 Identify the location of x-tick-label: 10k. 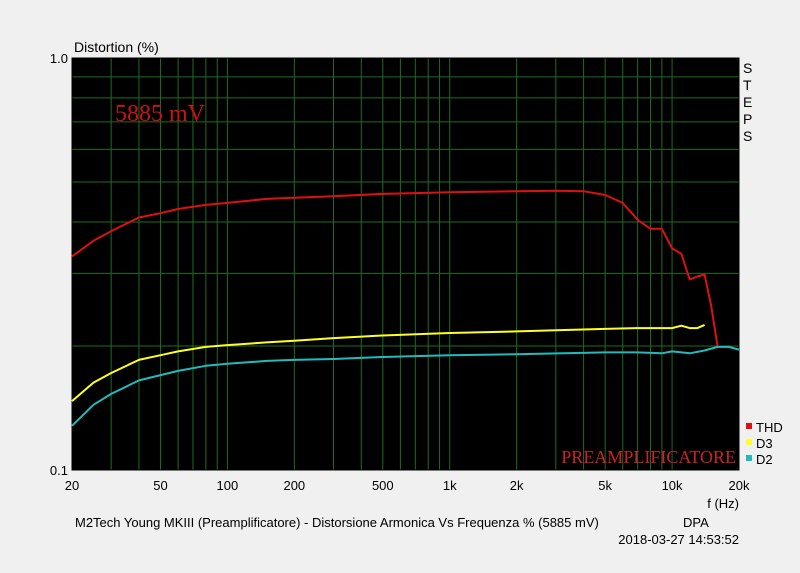
(672, 485).